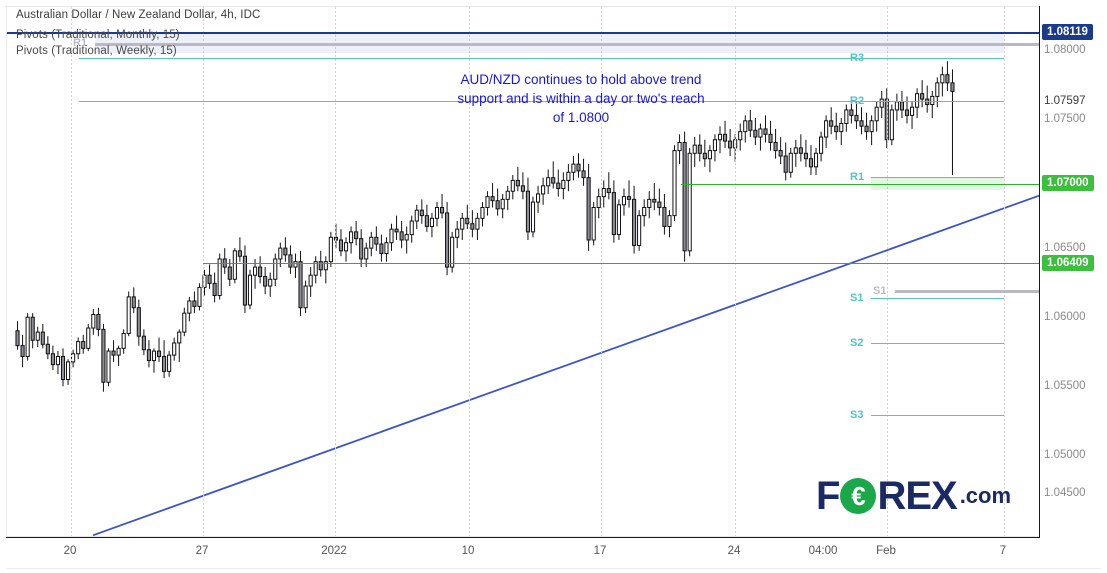 This screenshot has height=573, width=1107. What do you see at coordinates (857, 415) in the screenshot?
I see `weekly-s3-label: S3` at bounding box center [857, 415].